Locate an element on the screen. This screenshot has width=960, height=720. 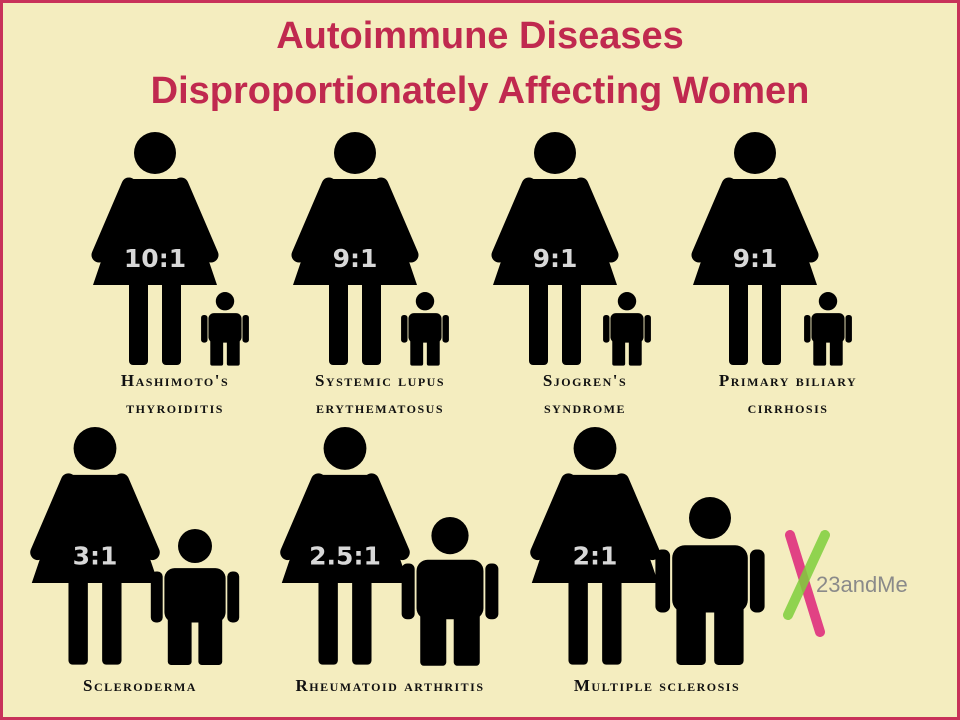
ratio: 2.5:1 is located at coordinates (345, 556).